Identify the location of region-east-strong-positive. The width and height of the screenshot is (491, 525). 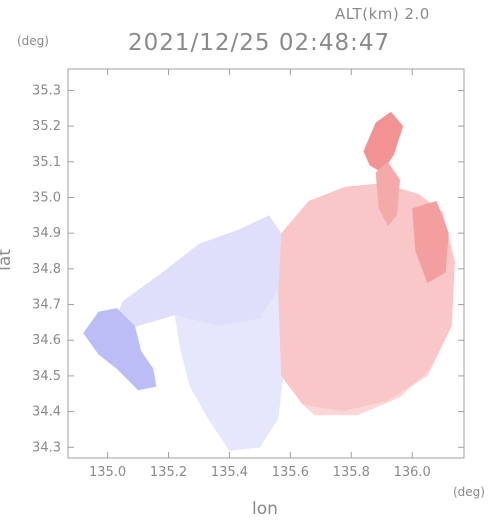
(430, 242).